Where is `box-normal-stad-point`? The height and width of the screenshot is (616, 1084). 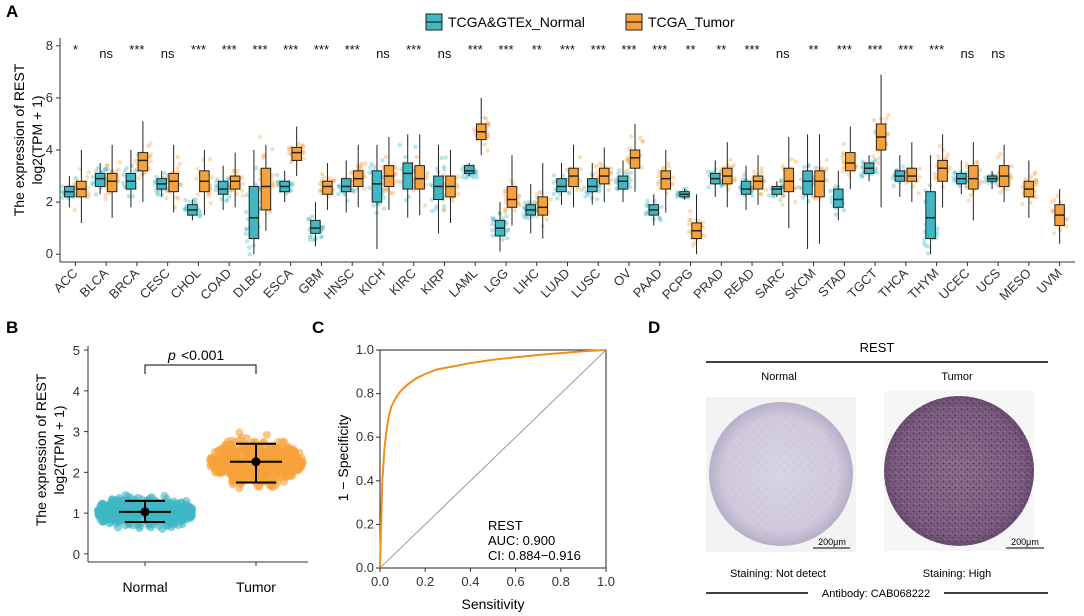 box-normal-stad-point is located at coordinates (844, 210).